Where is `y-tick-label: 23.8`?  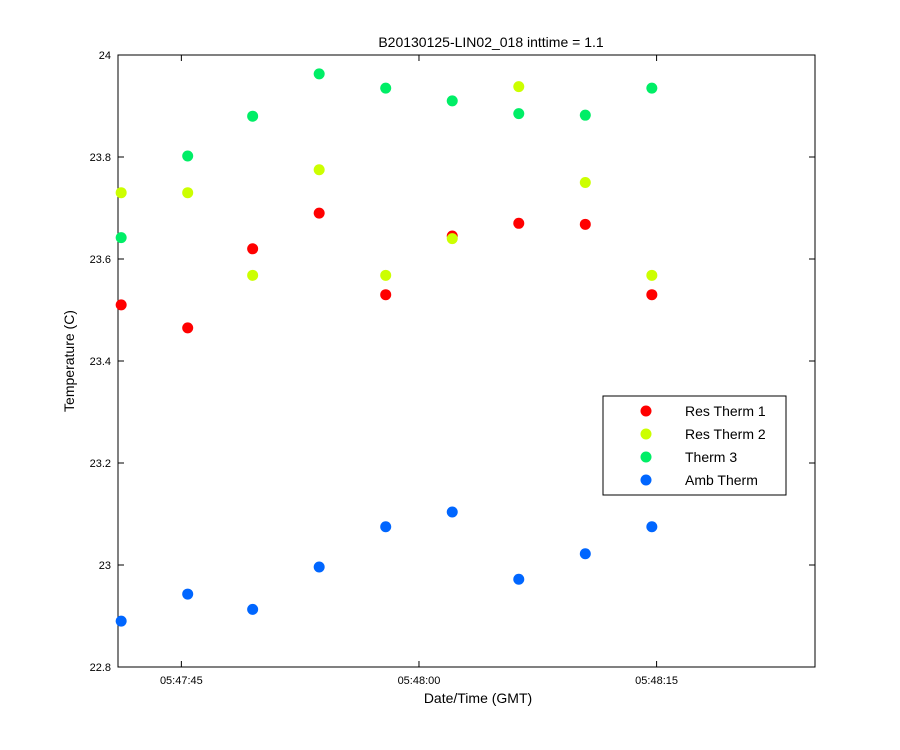 y-tick-label: 23.8 is located at coordinates (100, 158).